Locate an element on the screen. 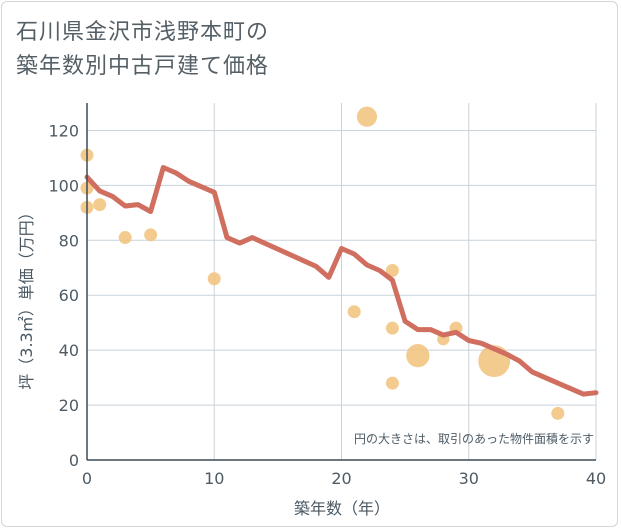 This screenshot has height=530, width=621. x-tick-label-2: 20 is located at coordinates (341, 478).